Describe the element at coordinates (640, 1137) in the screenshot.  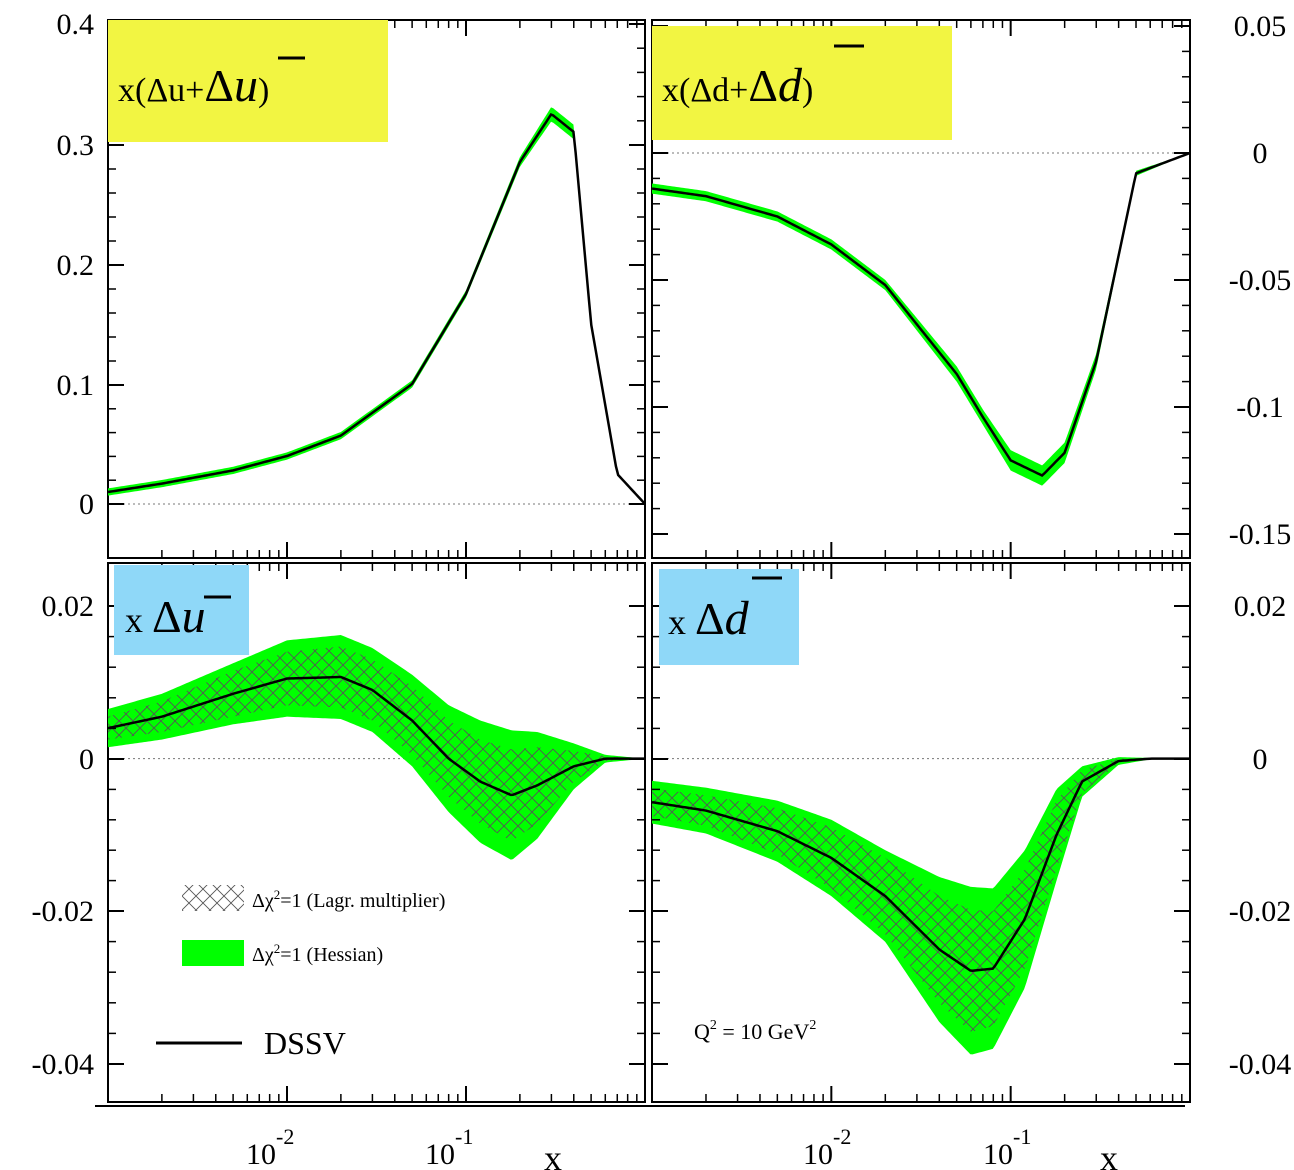
I see `x-axis-labels: 10⁻² 10⁻¹ x 10⁻² 10⁻¹ x` at that location.